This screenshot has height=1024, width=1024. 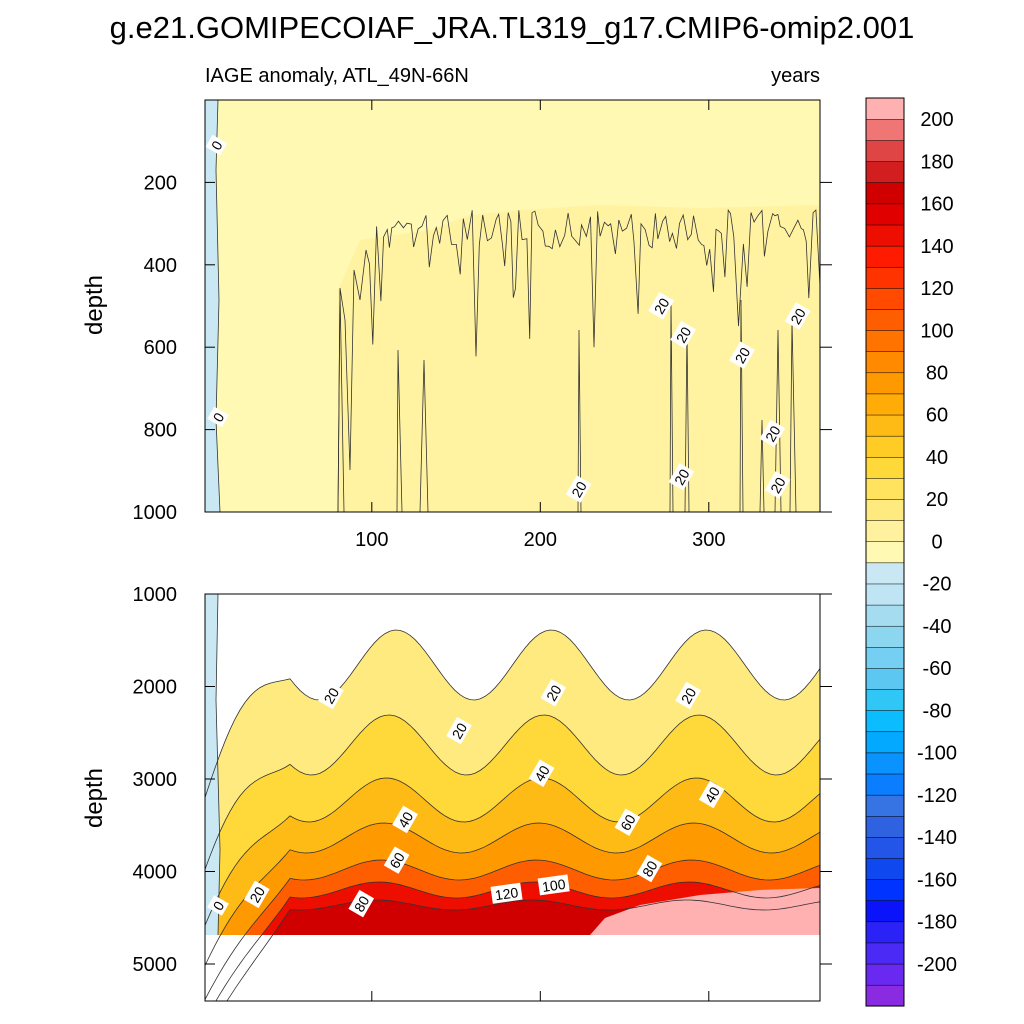 I want to click on top-ylabel: depth, so click(x=94, y=305).